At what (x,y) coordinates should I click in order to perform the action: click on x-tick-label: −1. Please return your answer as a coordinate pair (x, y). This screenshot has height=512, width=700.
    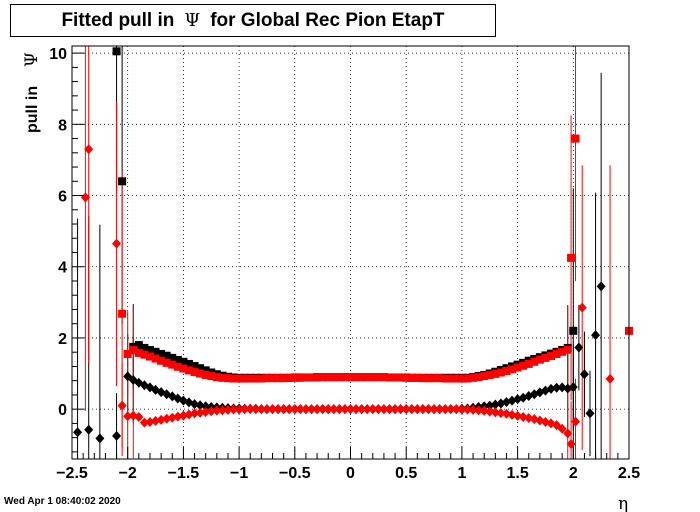
    Looking at the image, I should click on (239, 473).